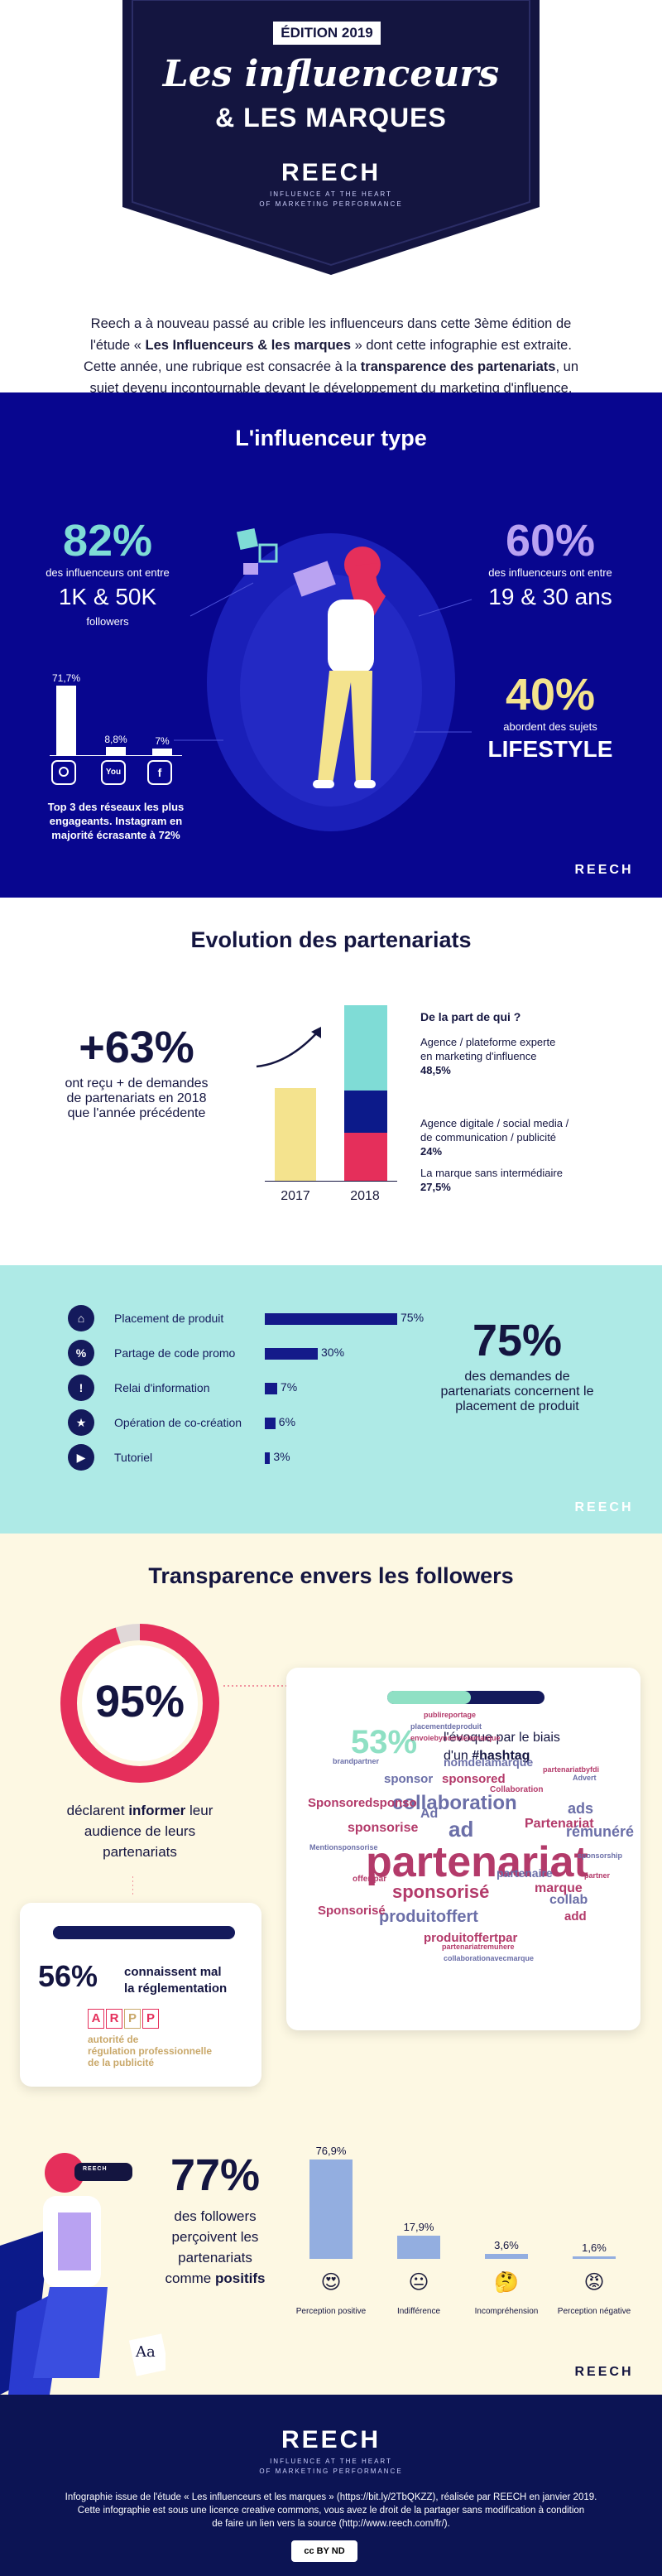 The width and height of the screenshot is (662, 2576). What do you see at coordinates (431, 1151) in the screenshot?
I see `legend-item-value: 24%` at bounding box center [431, 1151].